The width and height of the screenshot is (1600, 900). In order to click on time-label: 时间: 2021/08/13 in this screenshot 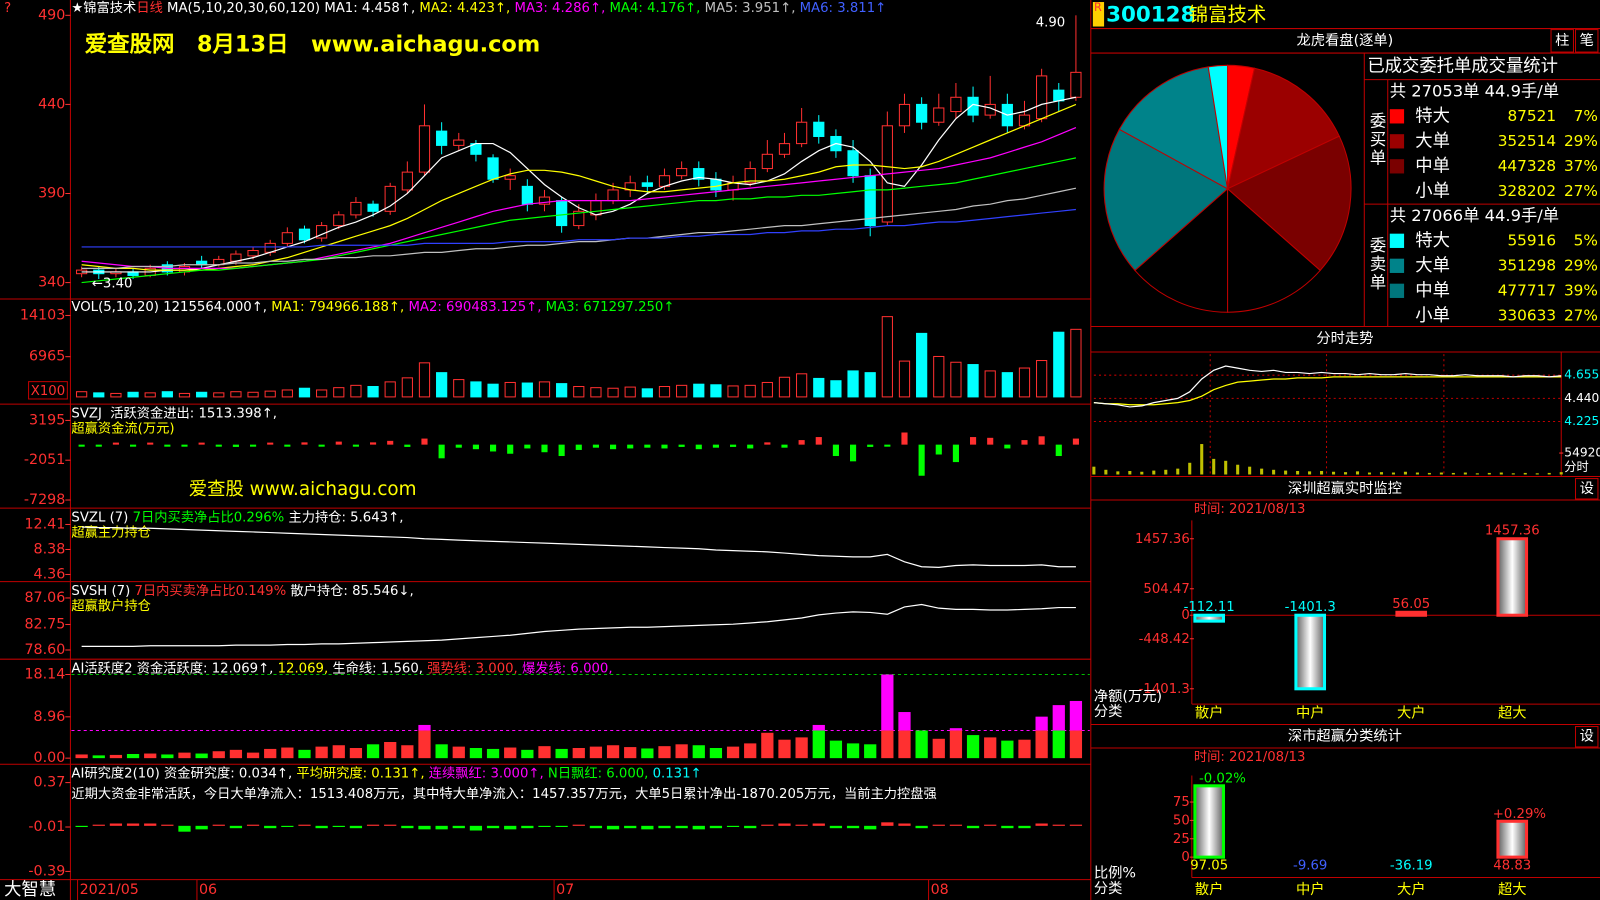, I will do `click(1250, 757)`.